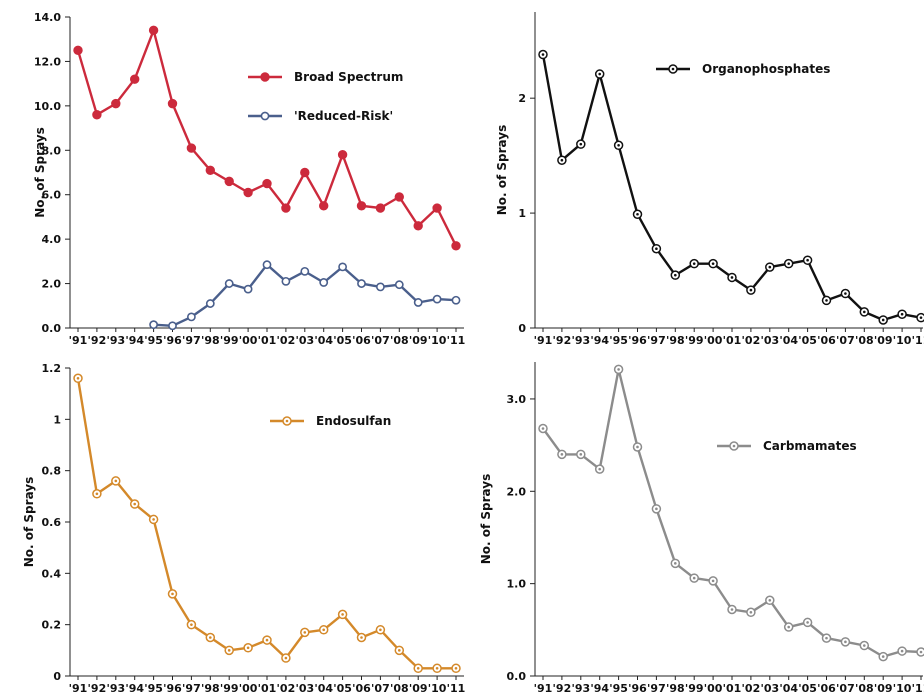  I want to click on x-tick-label: '91, so click(78, 340).